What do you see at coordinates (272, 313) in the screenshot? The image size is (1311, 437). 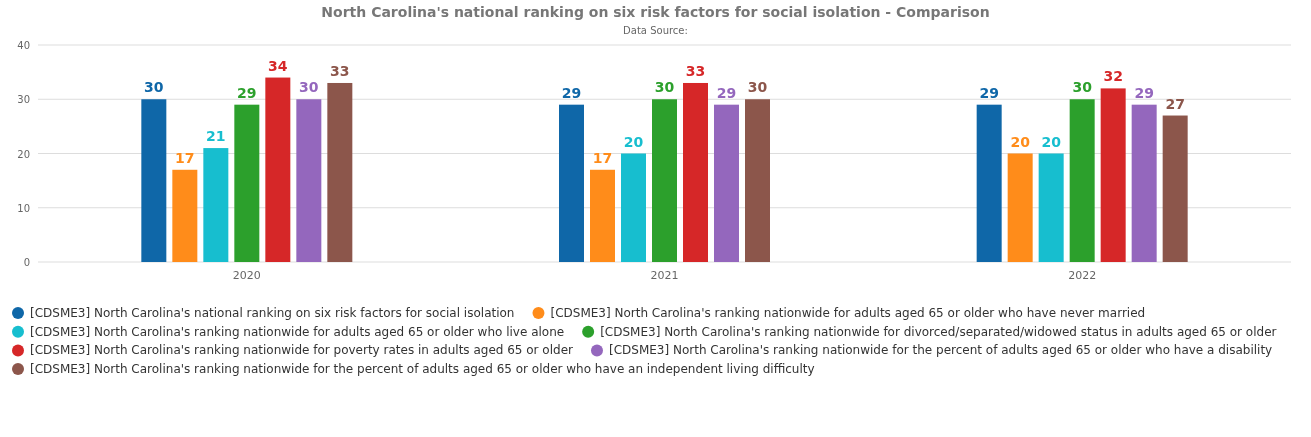 I see `legend-label: [CDSME3] North Carolina's national ranking on six risk factors for social isolation` at bounding box center [272, 313].